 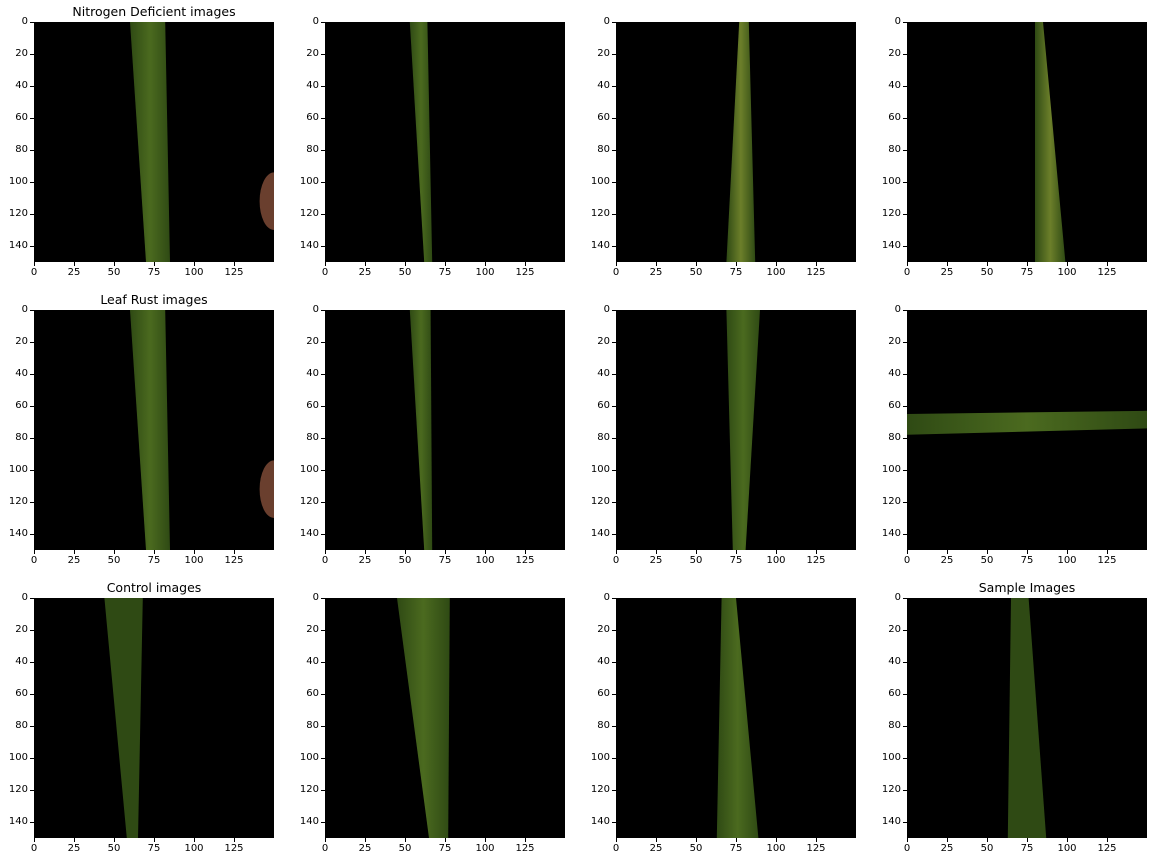 I want to click on panel-title: Sample Images, so click(x=1027, y=587).